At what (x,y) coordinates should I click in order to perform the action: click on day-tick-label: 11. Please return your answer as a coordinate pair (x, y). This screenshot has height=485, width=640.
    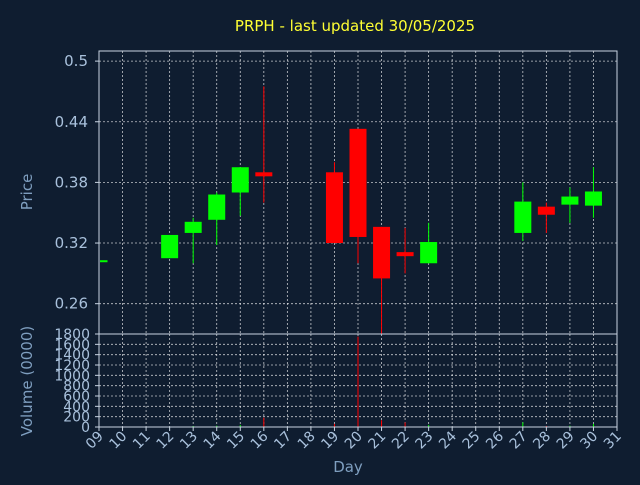
    Looking at the image, I should click on (142, 441).